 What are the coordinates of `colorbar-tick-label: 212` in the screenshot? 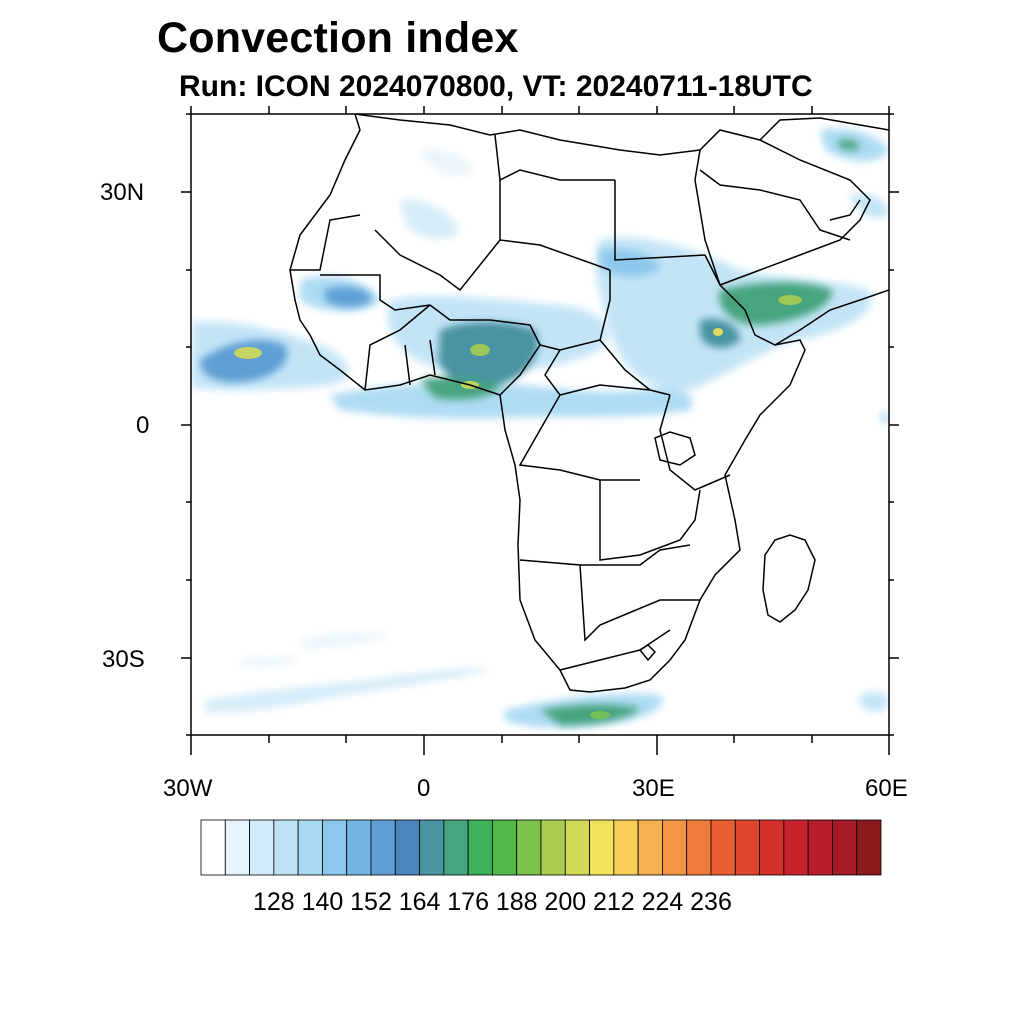 It's located at (613, 902).